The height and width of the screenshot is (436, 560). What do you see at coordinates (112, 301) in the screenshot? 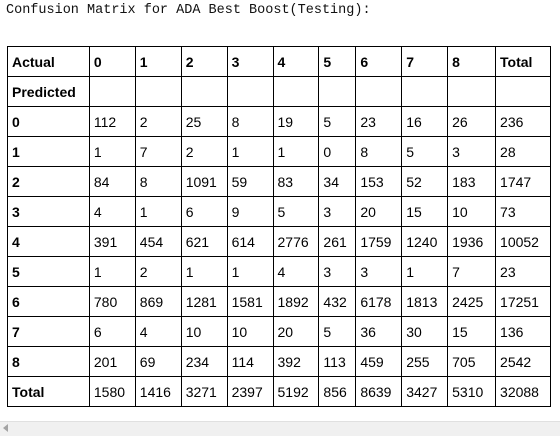
I see `table-cell: 780` at bounding box center [112, 301].